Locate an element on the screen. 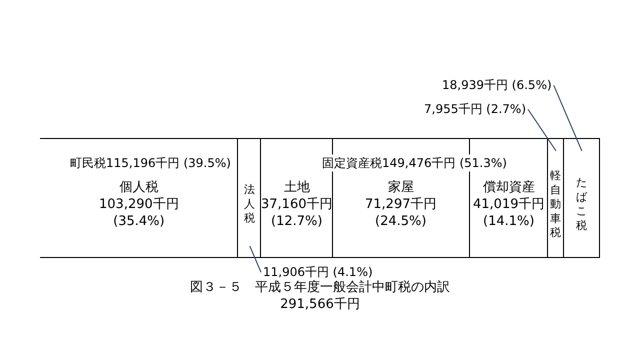 This screenshot has height=338, width=640. text: 291,566千円 is located at coordinates (320, 304).